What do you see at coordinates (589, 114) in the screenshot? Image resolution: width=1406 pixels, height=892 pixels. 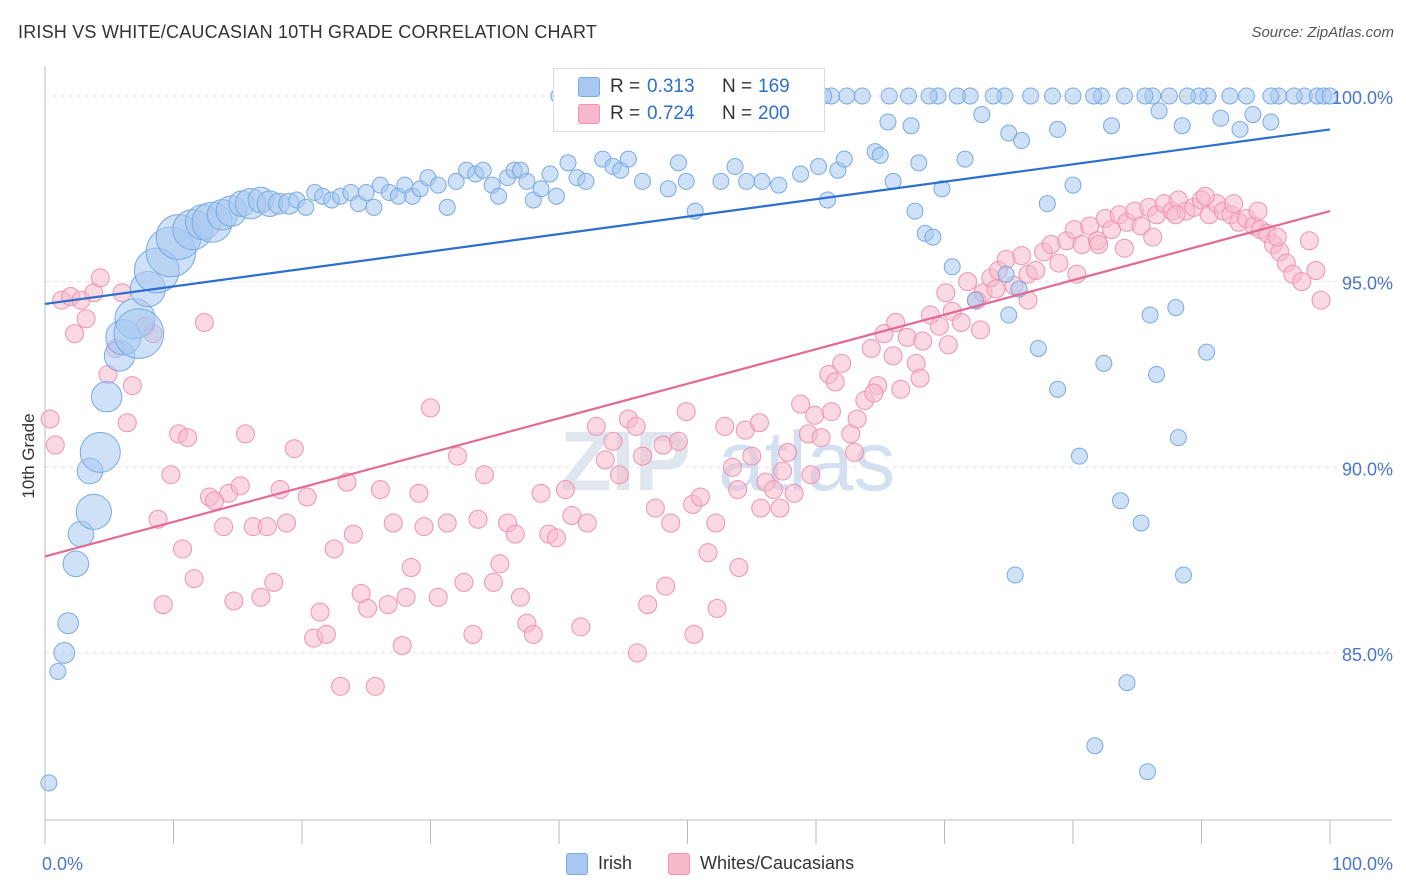 I see `white-swatch` at bounding box center [589, 114].